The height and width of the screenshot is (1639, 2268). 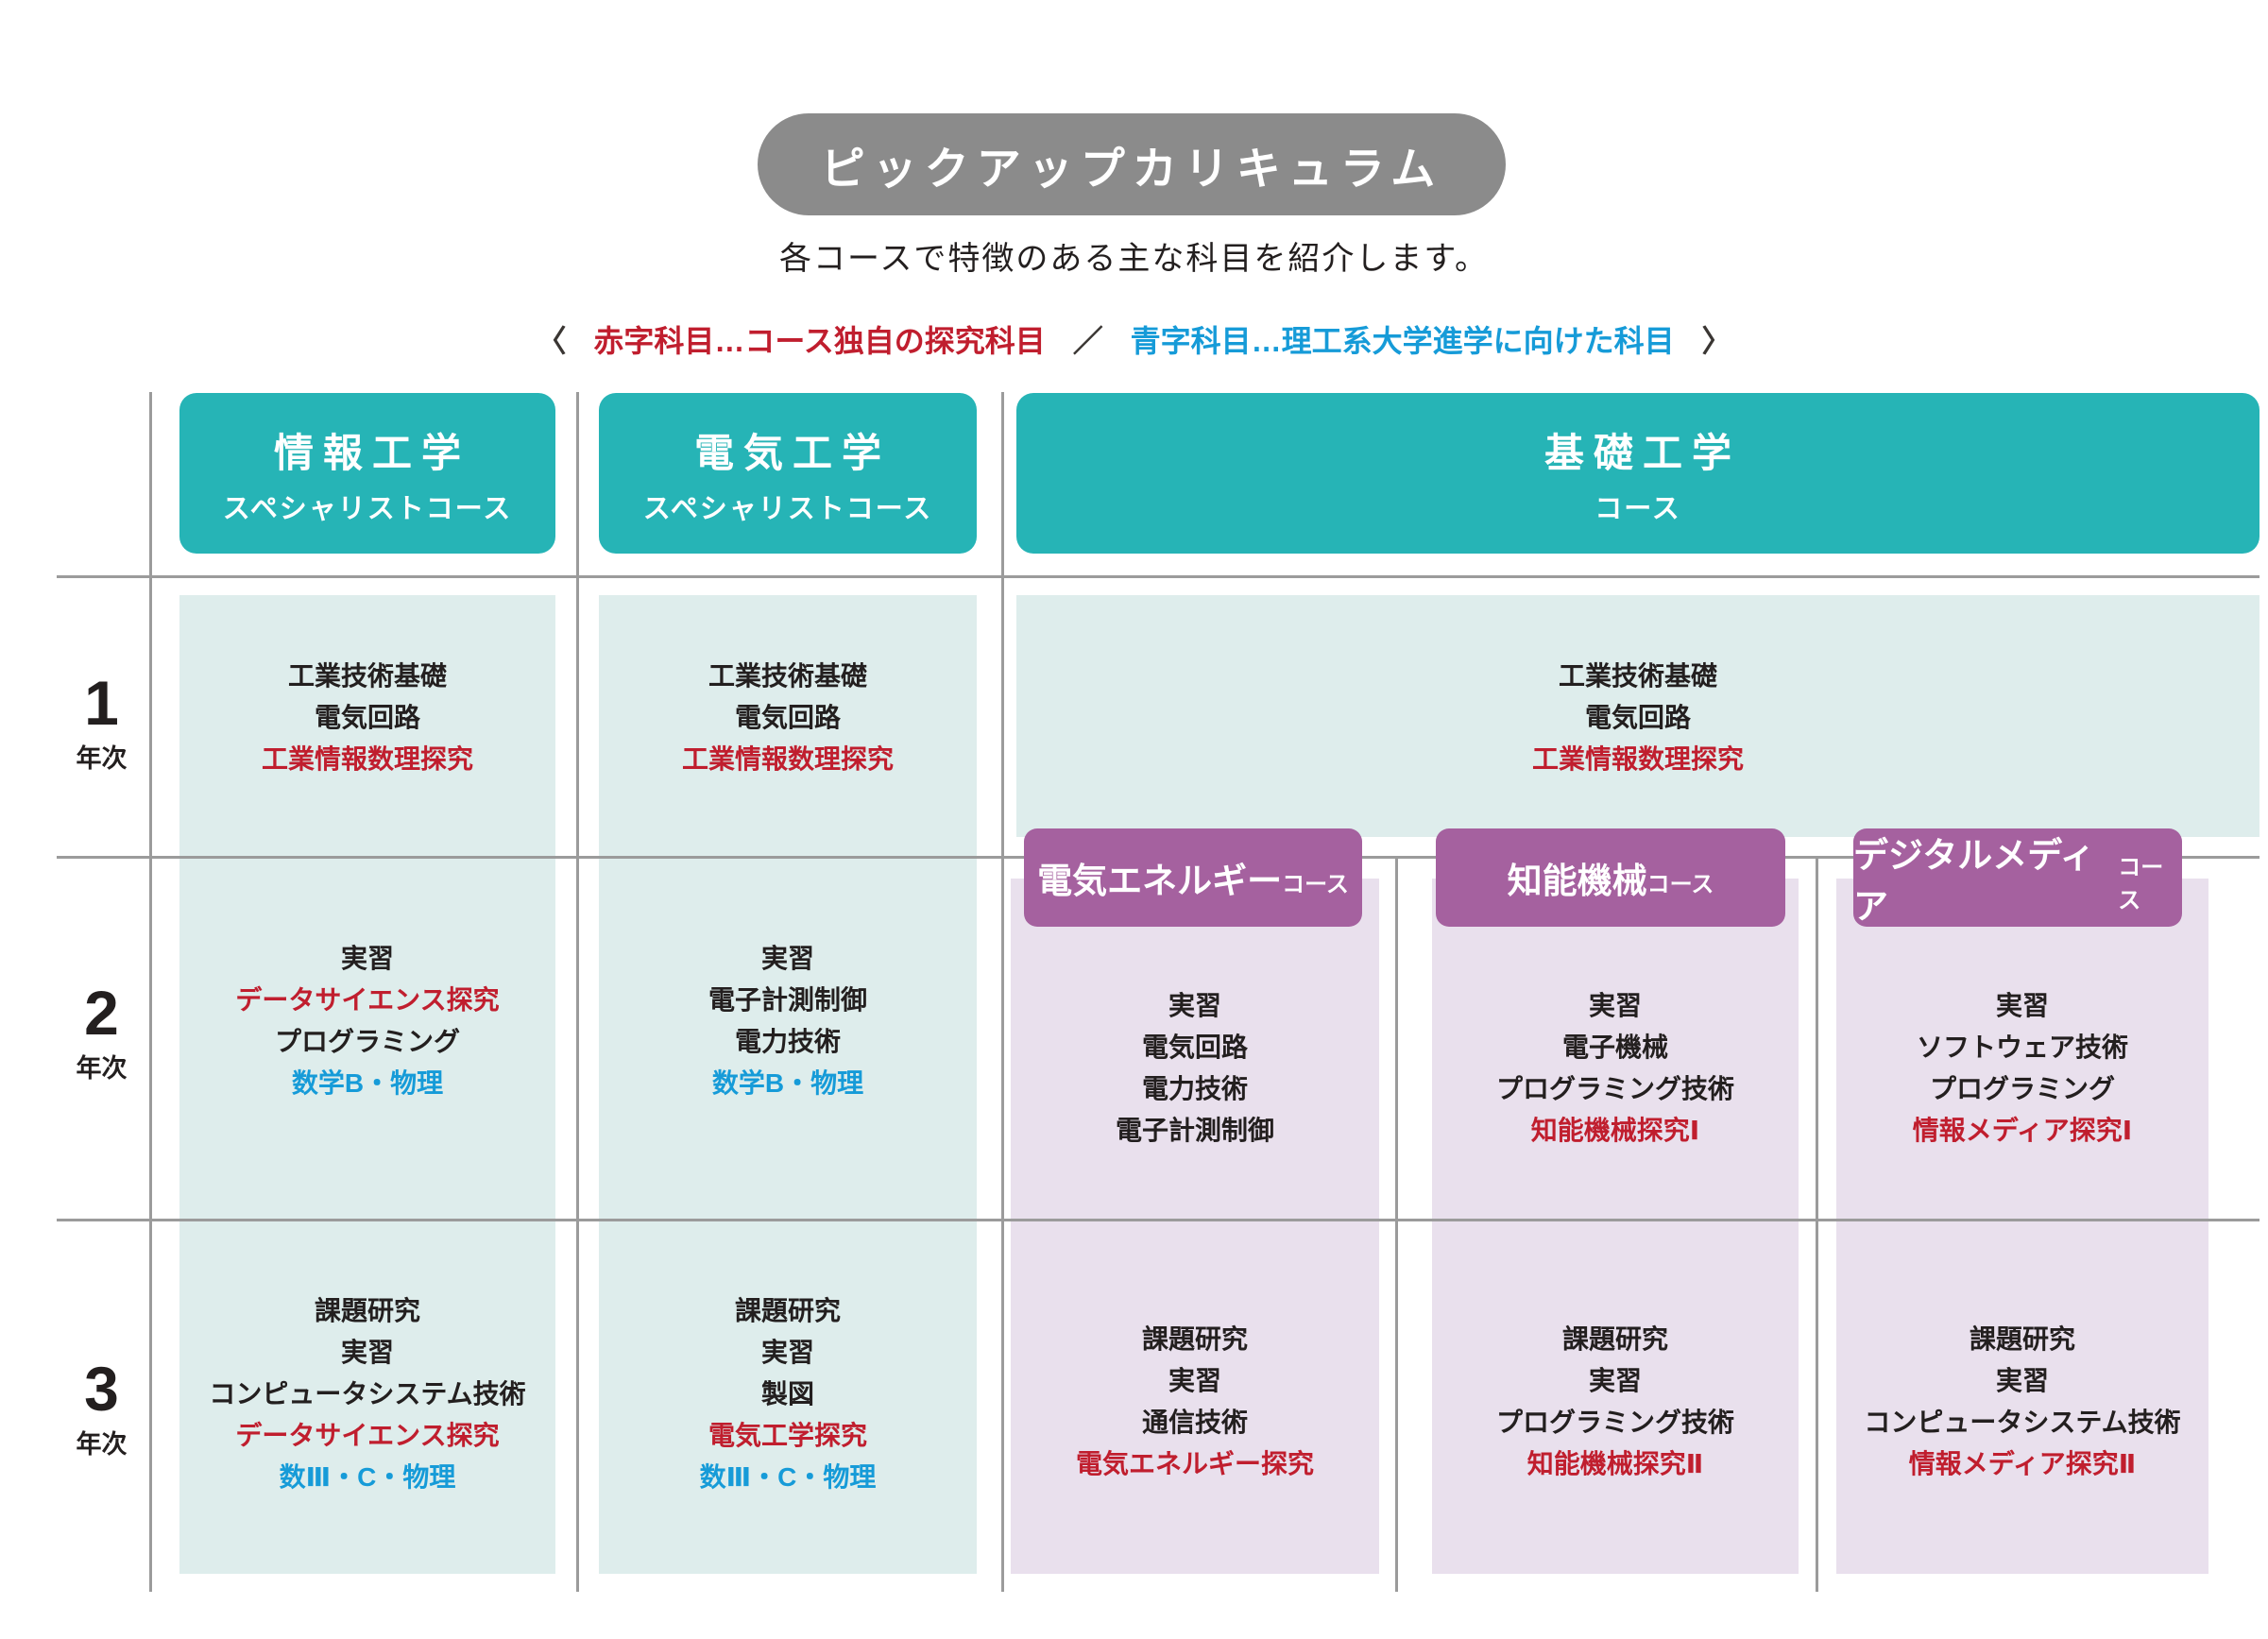 I want to click on legend-open-bracket: 〈, so click(x=551, y=341).